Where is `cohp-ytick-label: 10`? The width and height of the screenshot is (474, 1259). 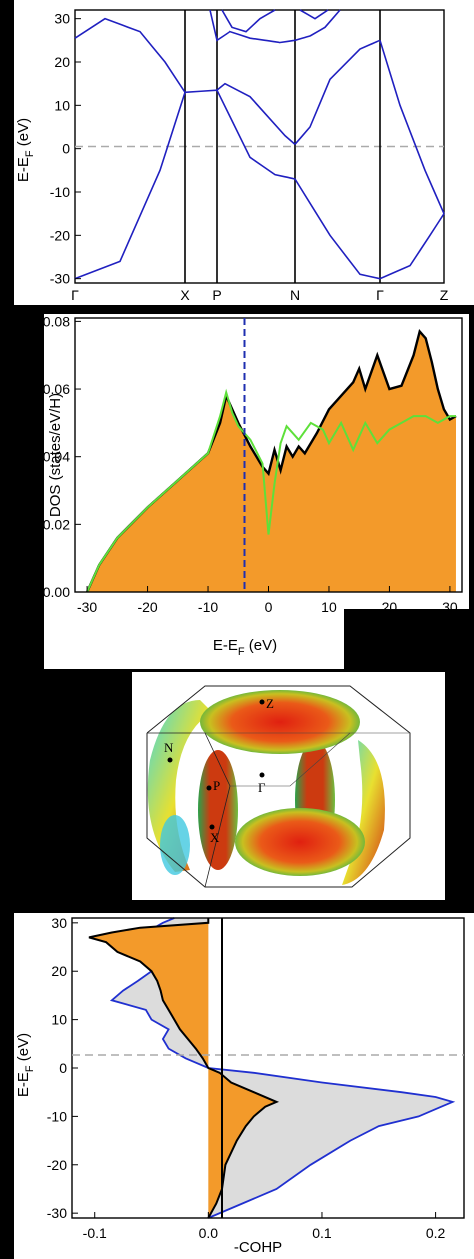
cohp-ytick-label: 10 is located at coordinates (59, 1020).